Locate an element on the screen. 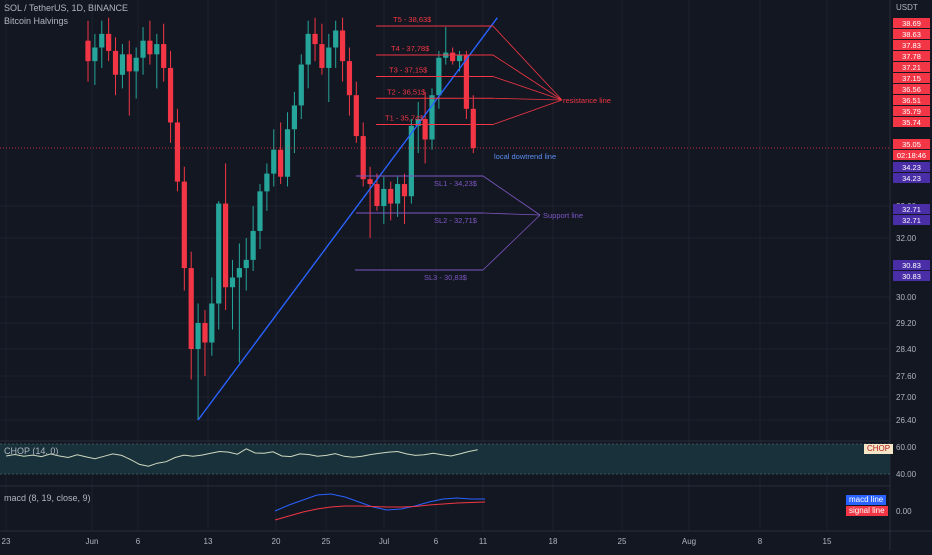 This screenshot has width=932, height=555. price-tick: 27.00 is located at coordinates (906, 397).